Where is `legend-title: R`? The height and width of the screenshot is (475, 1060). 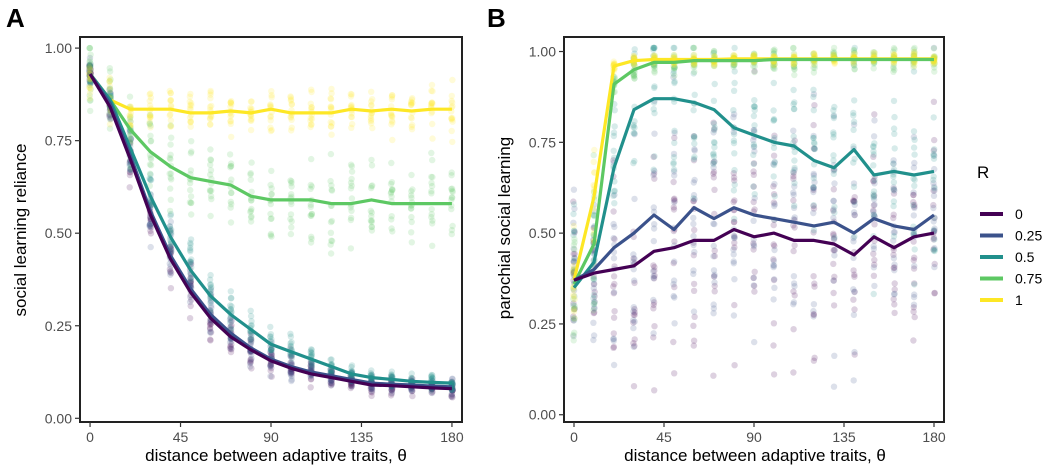 legend-title: R is located at coordinates (983, 172).